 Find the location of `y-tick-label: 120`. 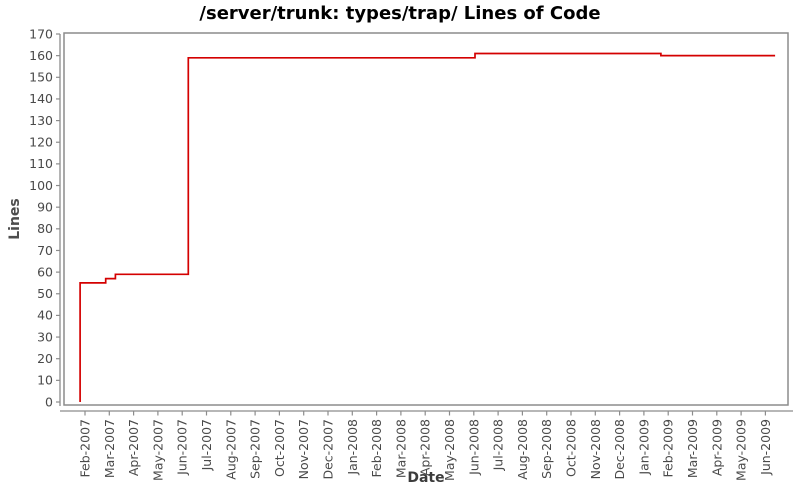

y-tick-label: 120 is located at coordinates (41, 142).